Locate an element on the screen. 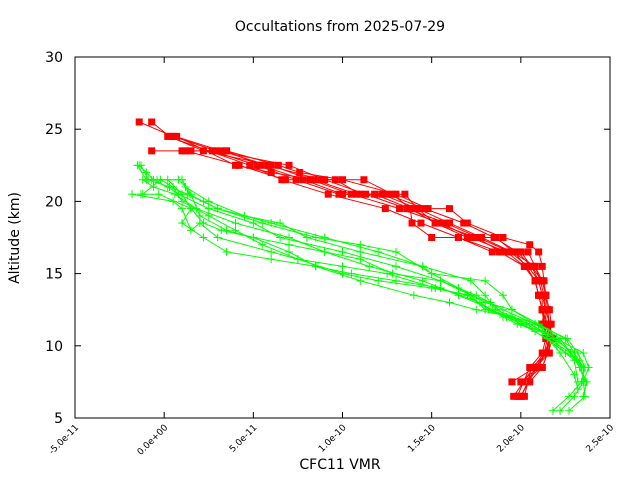 The height and width of the screenshot is (480, 640). y-tick-label: 20 is located at coordinates (54, 202).